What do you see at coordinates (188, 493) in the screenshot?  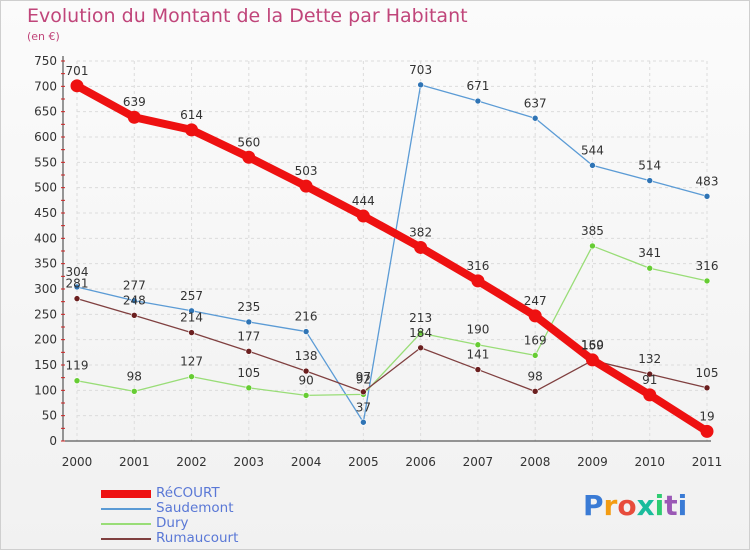 I see `legend-label: RéCOURT` at bounding box center [188, 493].